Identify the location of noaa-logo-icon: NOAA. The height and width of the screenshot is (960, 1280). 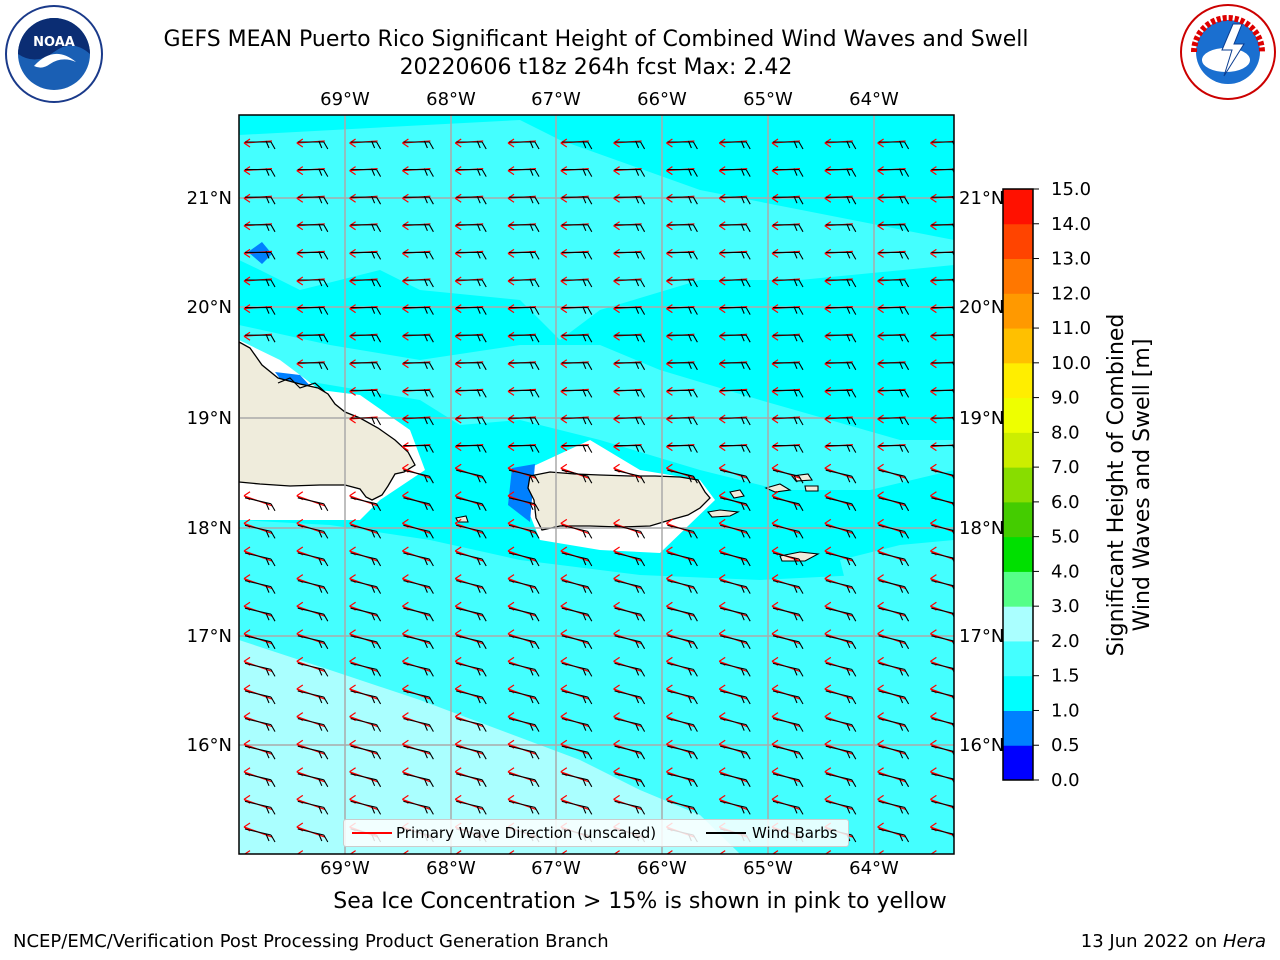
(54, 54).